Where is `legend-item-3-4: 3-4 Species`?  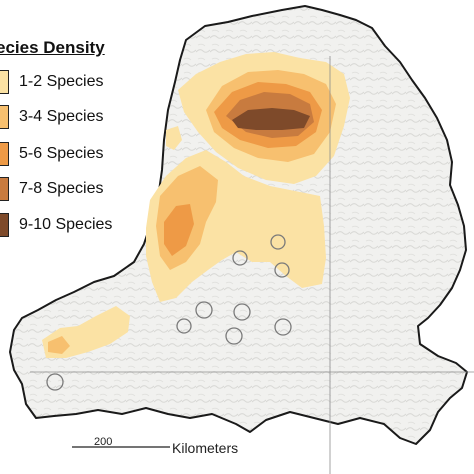 legend-item-3-4: 3-4 Species is located at coordinates (52, 117).